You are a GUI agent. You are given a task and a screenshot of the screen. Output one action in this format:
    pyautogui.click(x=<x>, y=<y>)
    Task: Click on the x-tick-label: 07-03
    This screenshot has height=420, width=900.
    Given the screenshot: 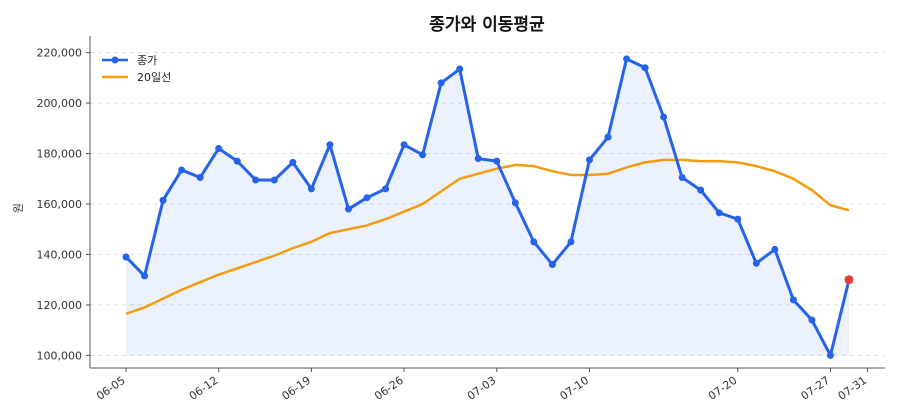 What is the action you would take?
    pyautogui.click(x=482, y=388)
    